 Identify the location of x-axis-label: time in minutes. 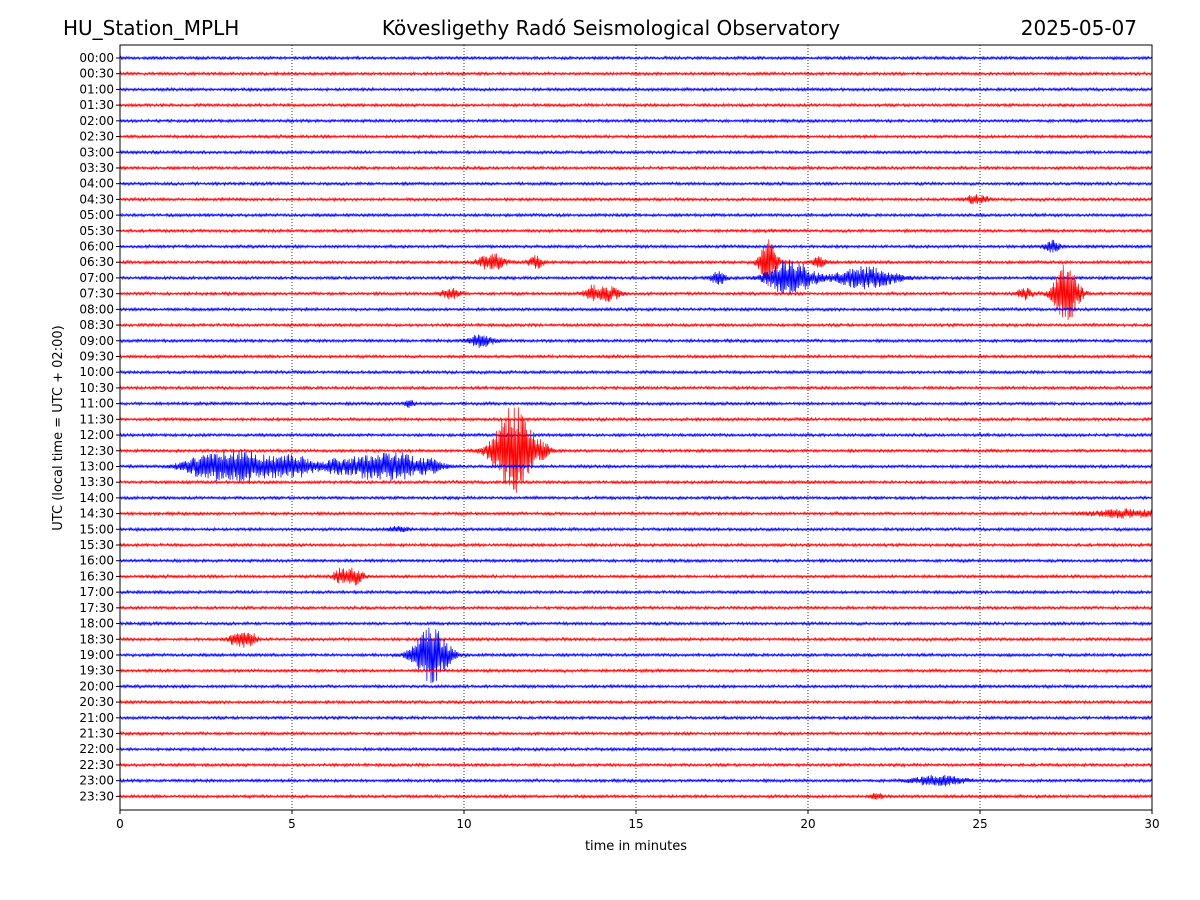
(636, 846).